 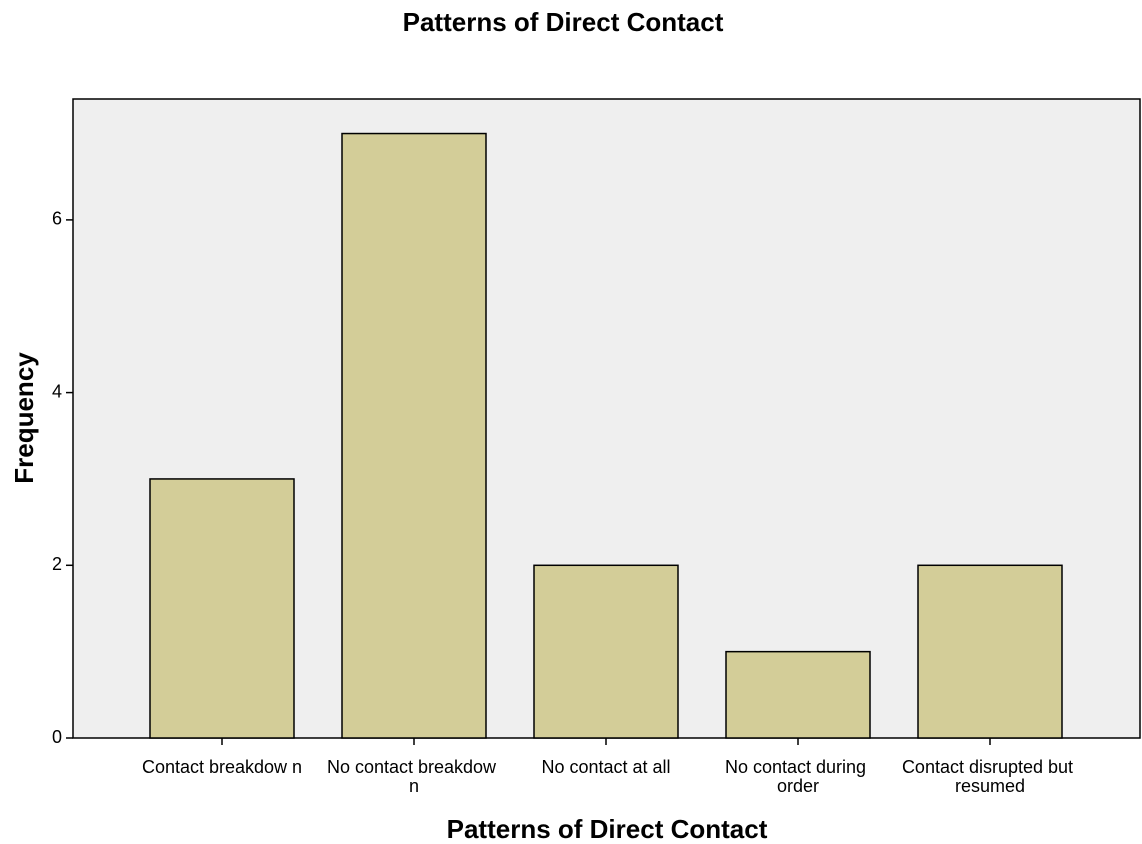 What do you see at coordinates (57, 564) in the screenshot?
I see `y-tick-label: 2` at bounding box center [57, 564].